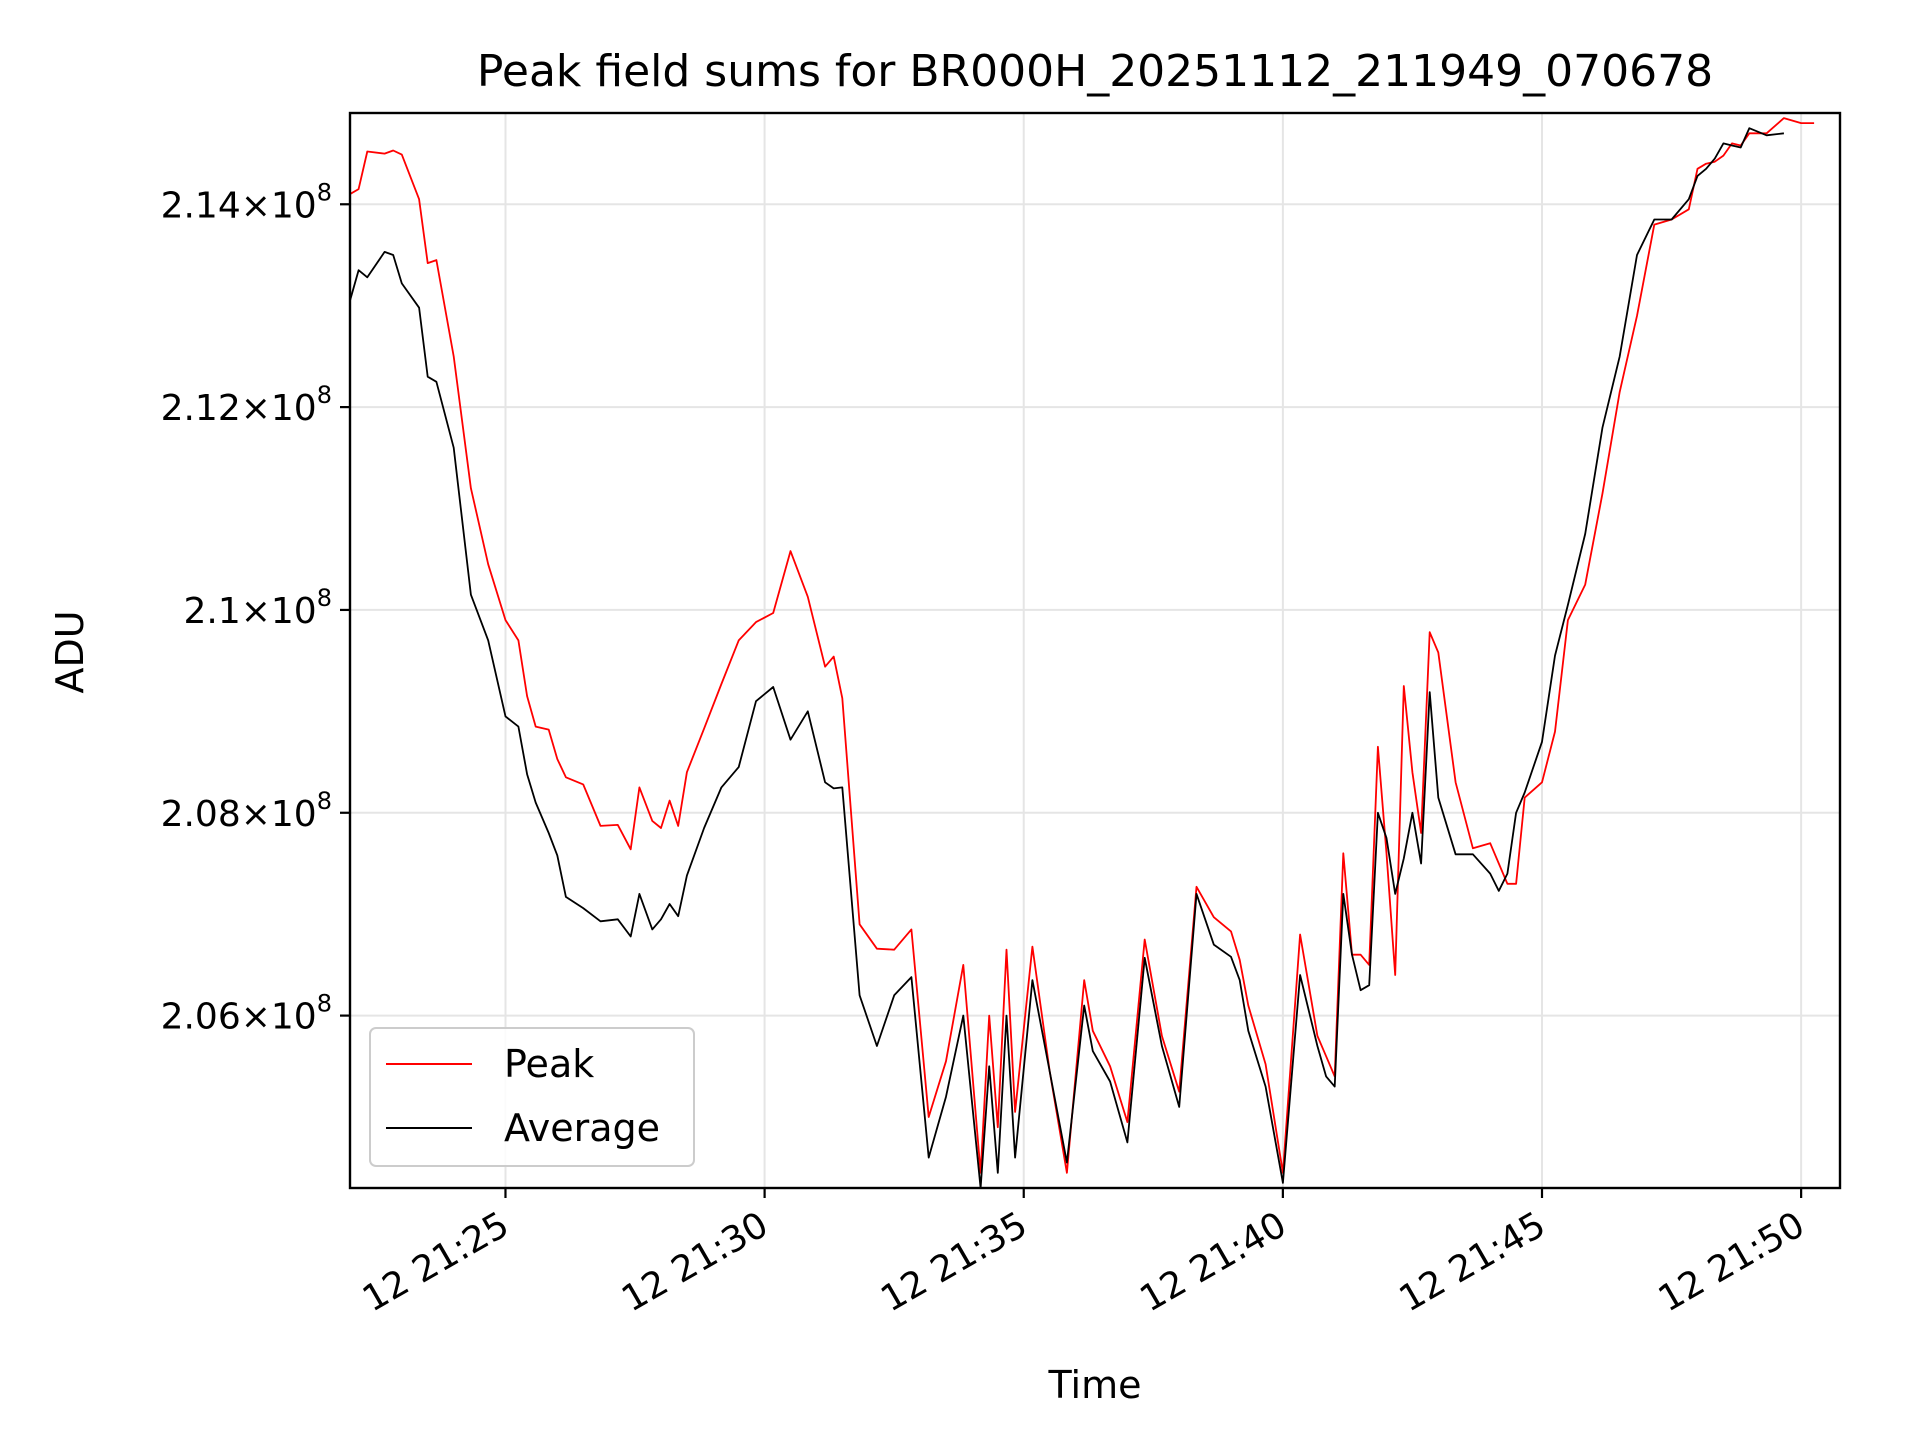 The width and height of the screenshot is (1920, 1440). I want to click on y-tick-label: 2.14×10⁸, so click(246, 202).